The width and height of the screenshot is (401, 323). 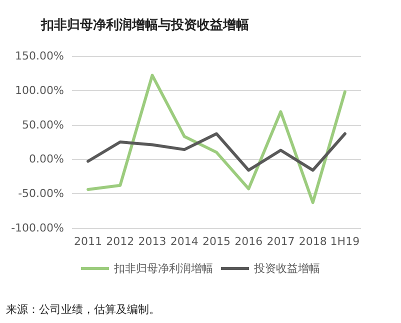 I want to click on x-tick-label: 2012, so click(x=120, y=241).